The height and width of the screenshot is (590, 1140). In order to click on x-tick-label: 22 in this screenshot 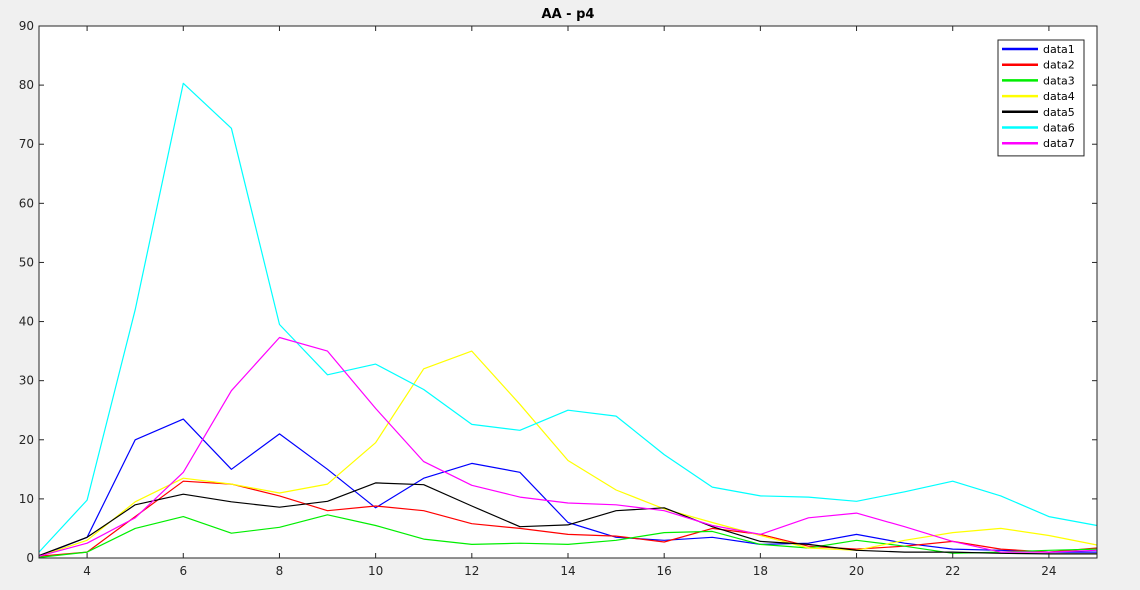, I will do `click(952, 571)`.